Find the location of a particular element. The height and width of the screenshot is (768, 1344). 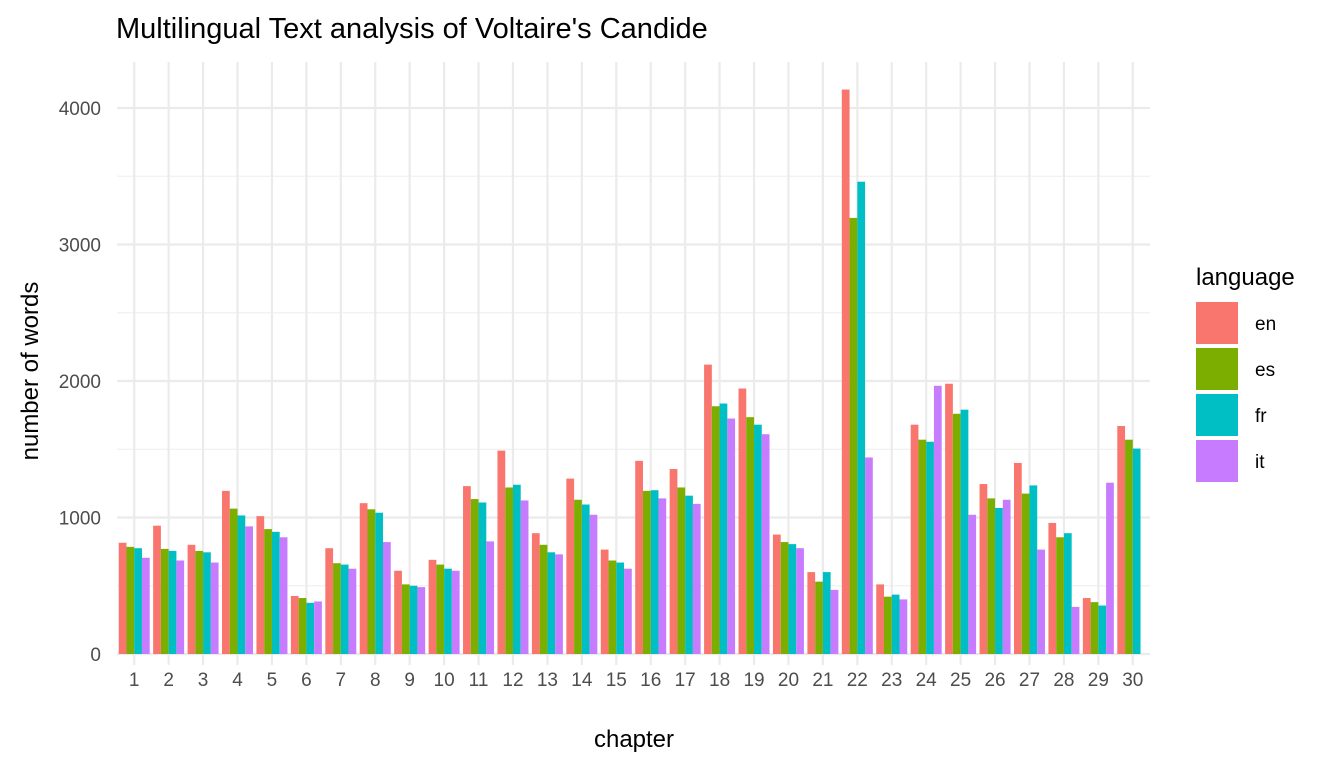

bar-ch20-fr is located at coordinates (792, 599).